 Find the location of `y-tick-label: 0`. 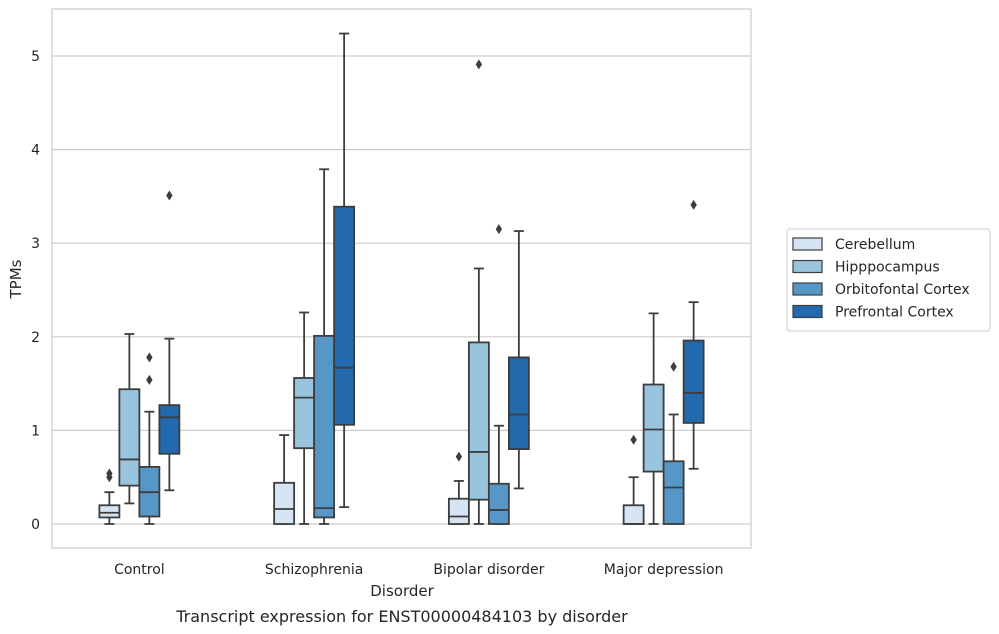

y-tick-label: 0 is located at coordinates (35, 525).